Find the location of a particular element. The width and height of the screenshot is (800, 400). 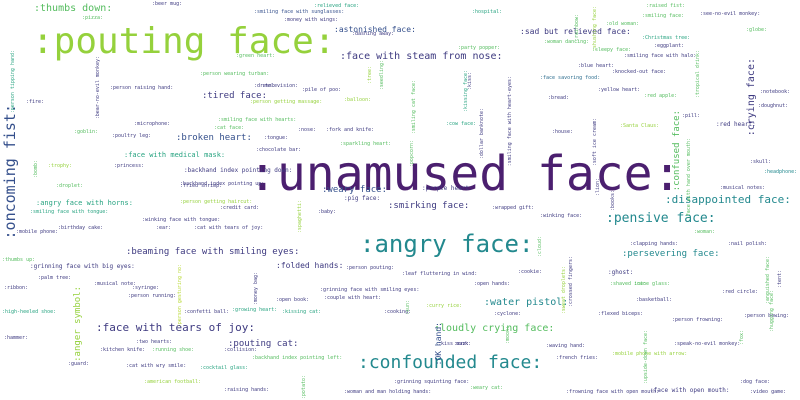

word: :potato: is located at coordinates (304, 386).